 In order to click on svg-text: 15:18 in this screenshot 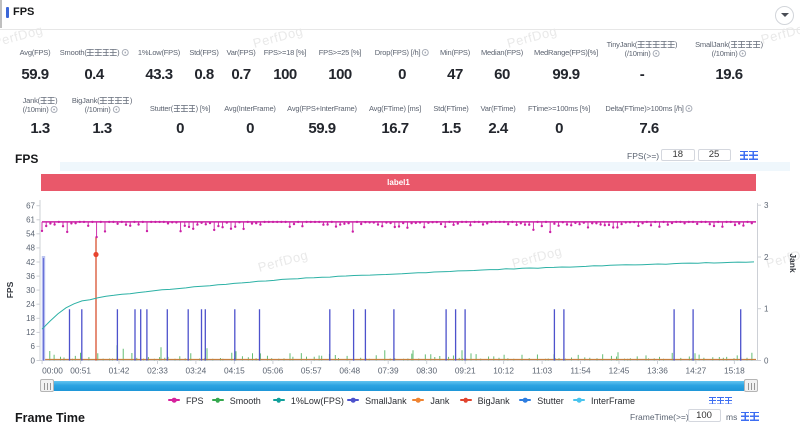, I will do `click(734, 371)`.